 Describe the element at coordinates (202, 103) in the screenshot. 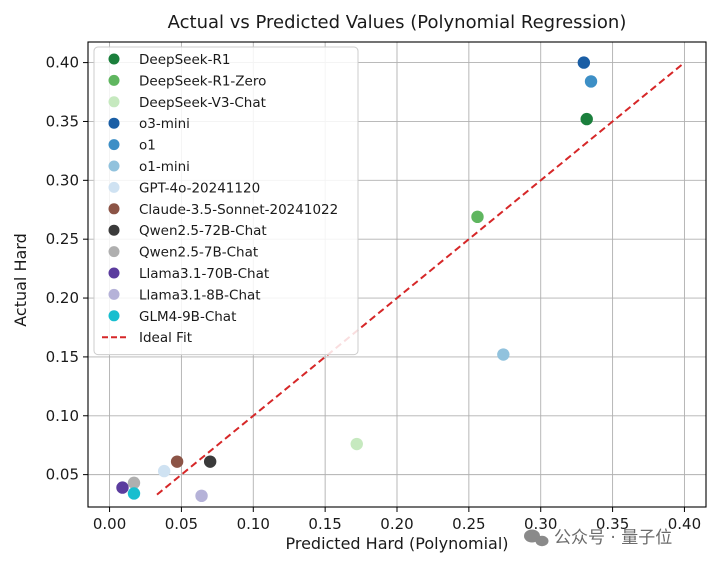

I see `legend-label: DeepSeek-V3-Chat` at that location.